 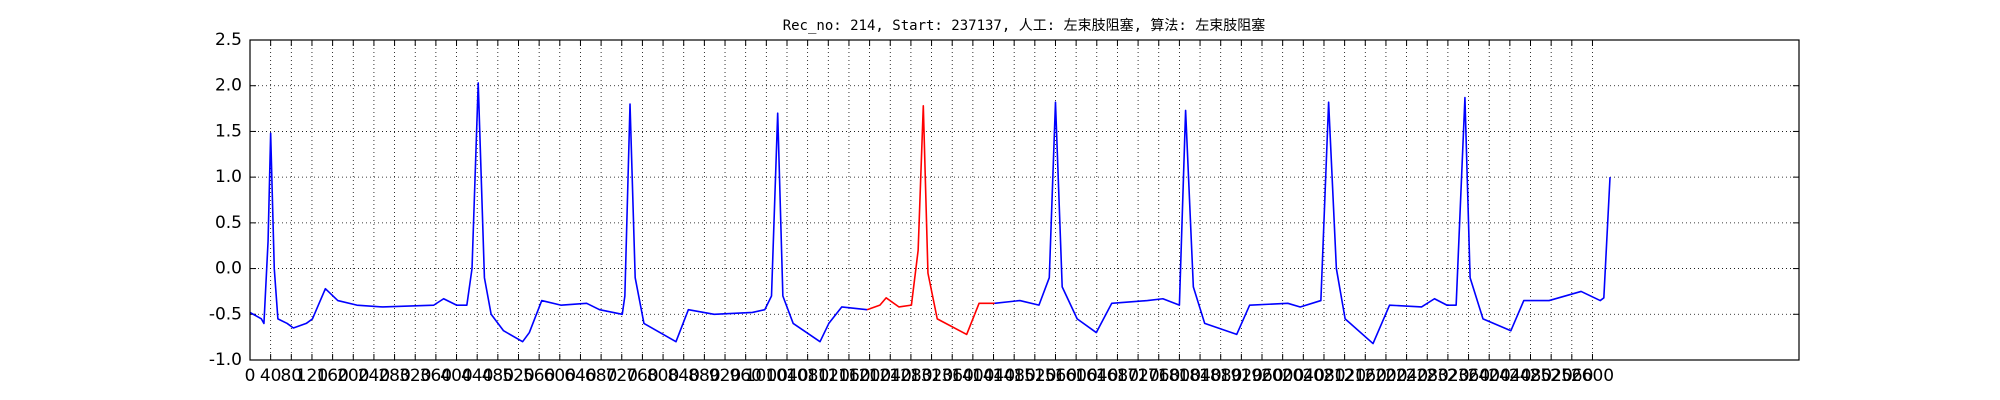 What do you see at coordinates (1055, 376) in the screenshot?
I see `x-tick-label: 1560` at bounding box center [1055, 376].